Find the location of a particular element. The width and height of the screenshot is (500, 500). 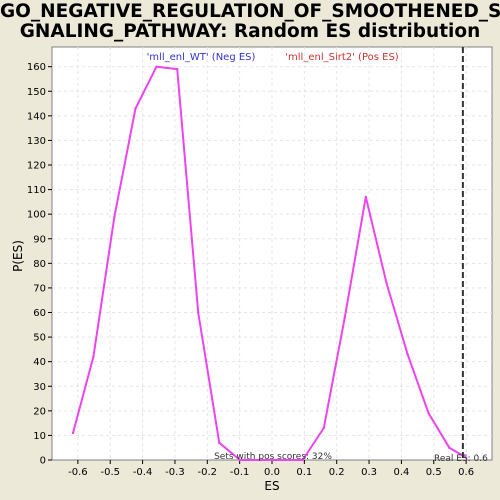

y-tick-label: 0 is located at coordinates (43, 461).